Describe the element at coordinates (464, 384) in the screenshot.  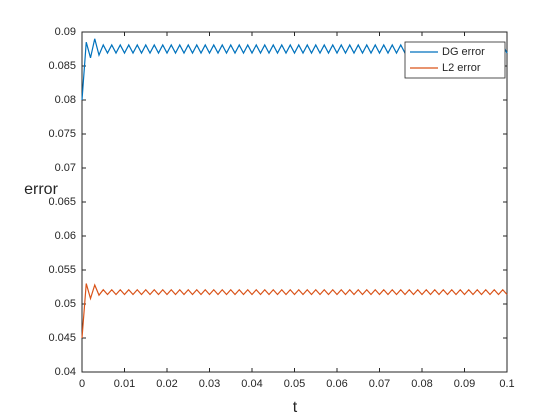
I see `x-tick-label: 0.09` at that location.